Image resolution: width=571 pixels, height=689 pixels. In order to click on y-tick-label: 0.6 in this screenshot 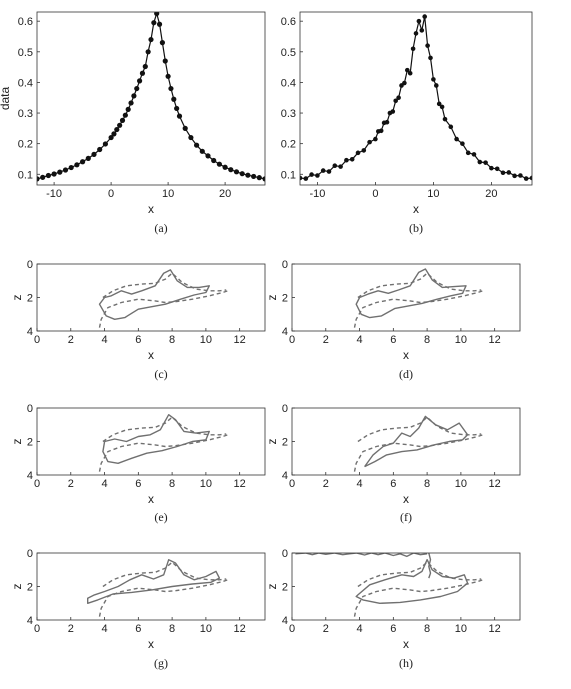, I will do `click(288, 22)`.